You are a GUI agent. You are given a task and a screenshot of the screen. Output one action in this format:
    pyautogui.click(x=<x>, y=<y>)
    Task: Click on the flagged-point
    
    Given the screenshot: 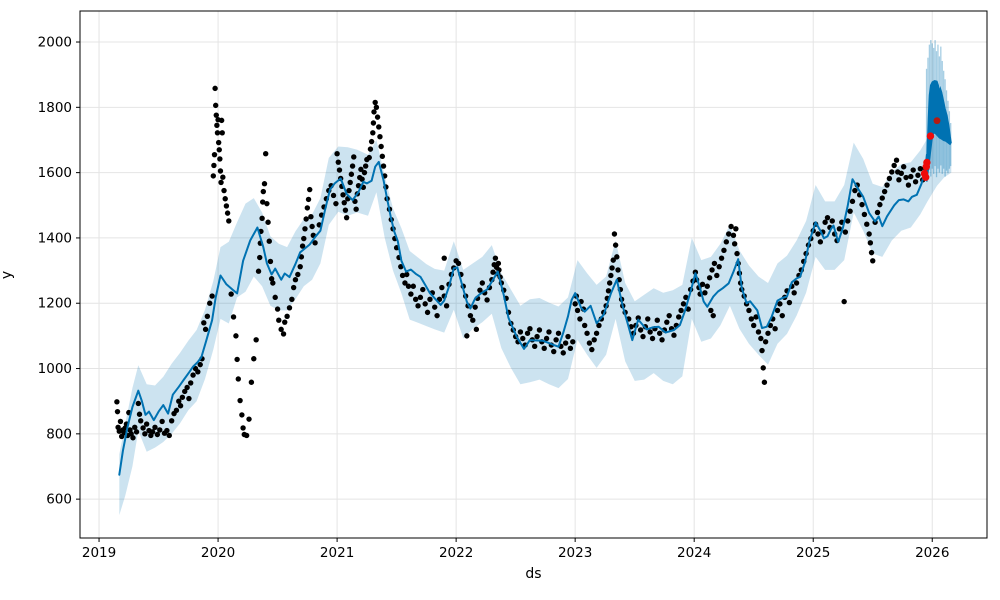 What is the action you would take?
    pyautogui.click(x=927, y=162)
    